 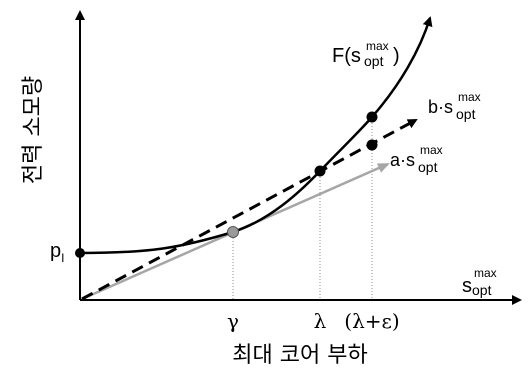 I want to click on tick-lambda: λ, so click(x=320, y=321).